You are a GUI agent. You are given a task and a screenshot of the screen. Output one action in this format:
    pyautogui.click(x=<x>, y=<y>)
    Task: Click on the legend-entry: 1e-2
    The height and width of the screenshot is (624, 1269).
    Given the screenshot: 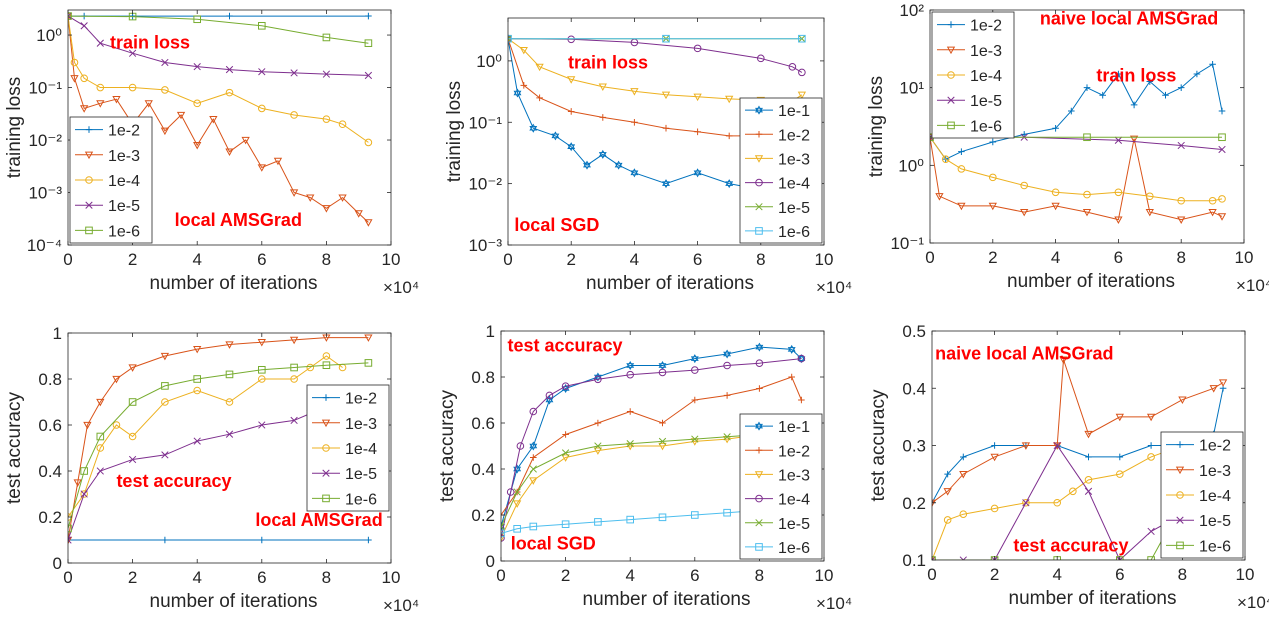 What is the action you would take?
    pyautogui.click(x=986, y=26)
    